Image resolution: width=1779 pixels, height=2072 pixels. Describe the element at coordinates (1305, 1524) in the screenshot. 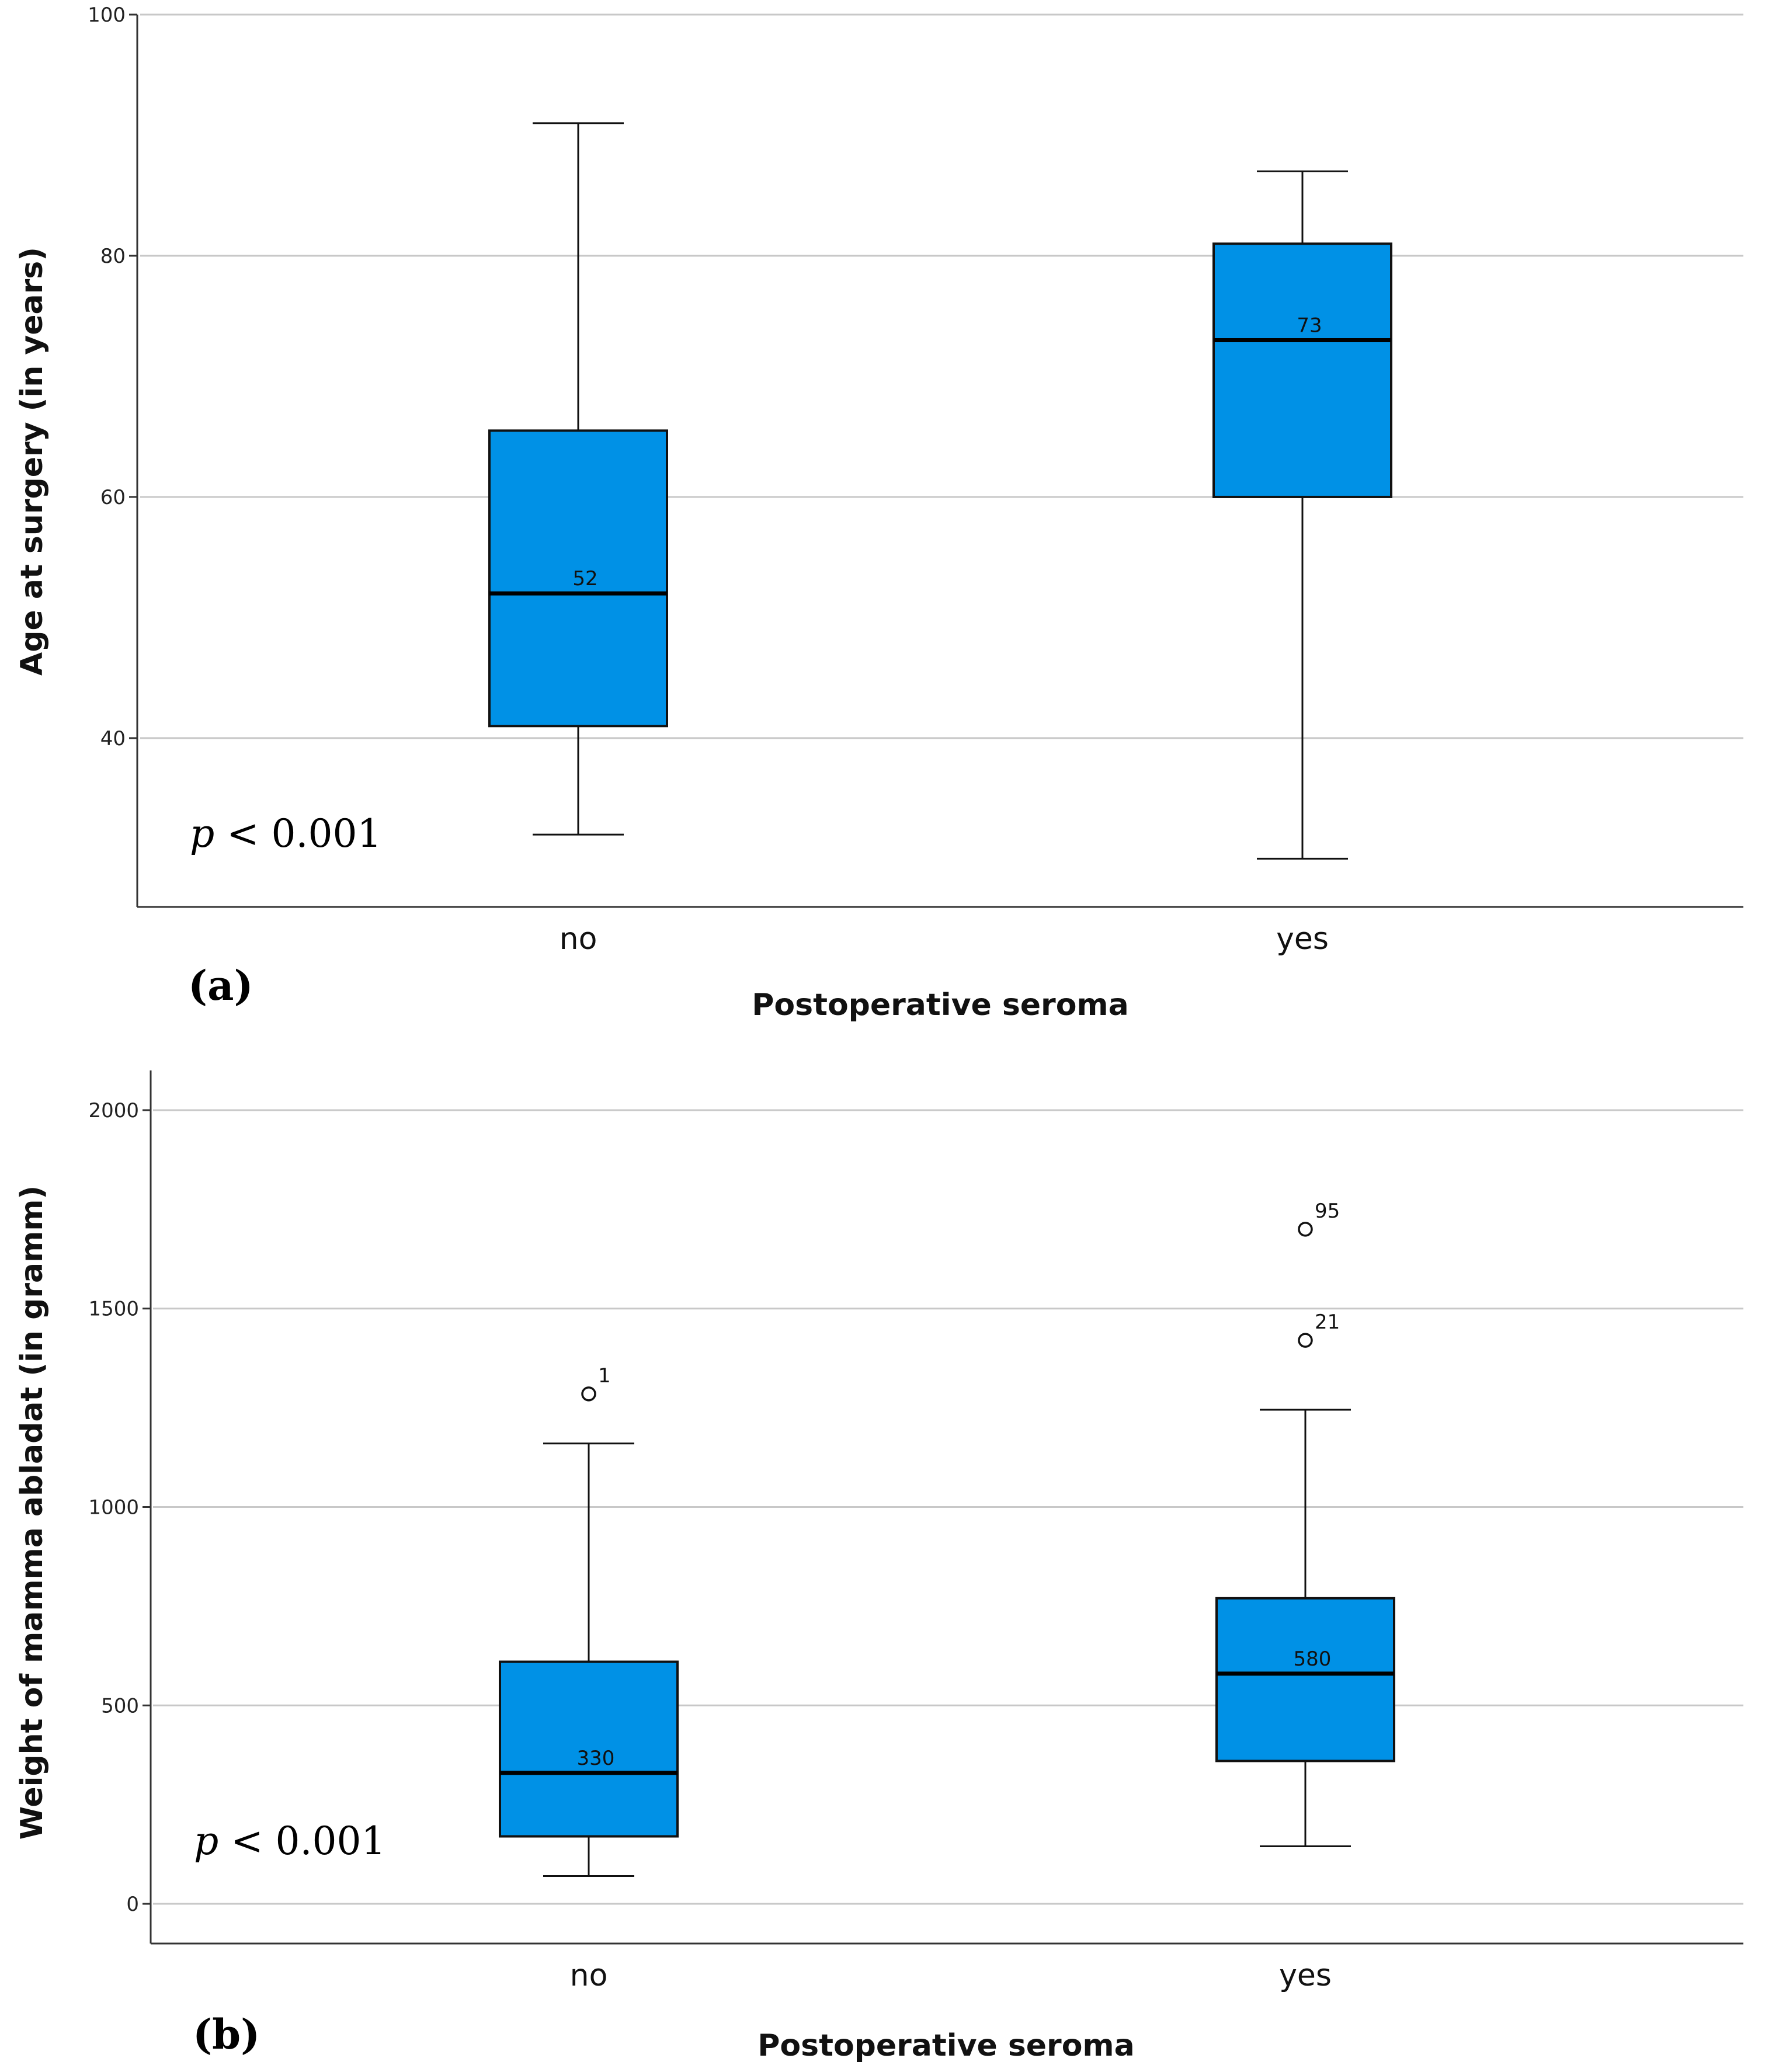

I see `box-yes: 580 21 95` at that location.